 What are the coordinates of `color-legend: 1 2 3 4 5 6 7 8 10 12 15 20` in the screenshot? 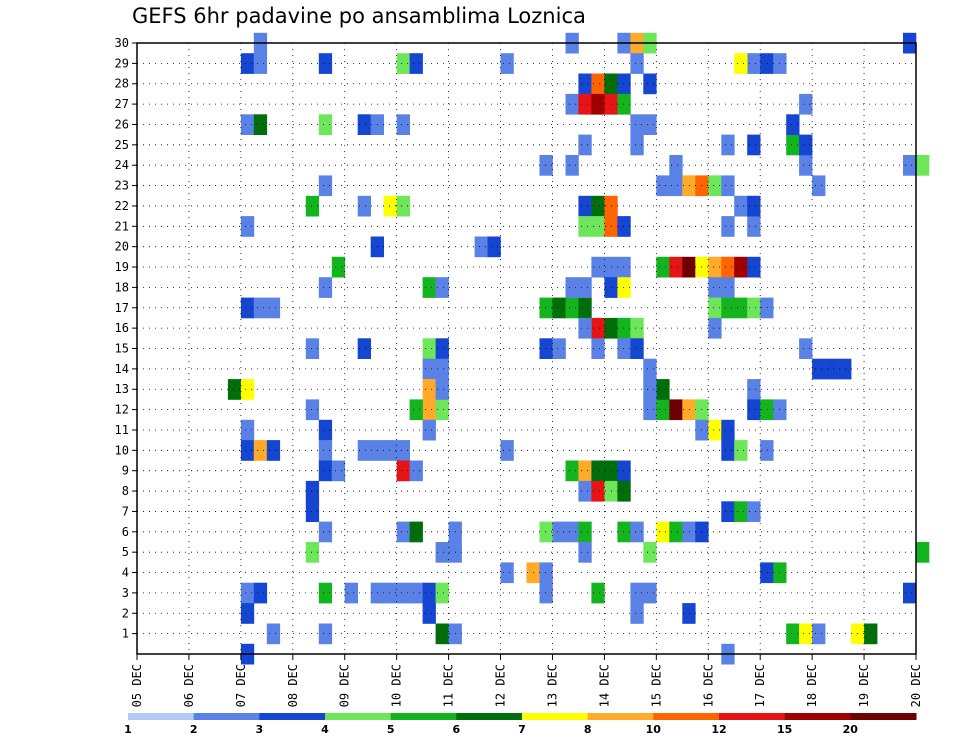 It's located at (520, 724).